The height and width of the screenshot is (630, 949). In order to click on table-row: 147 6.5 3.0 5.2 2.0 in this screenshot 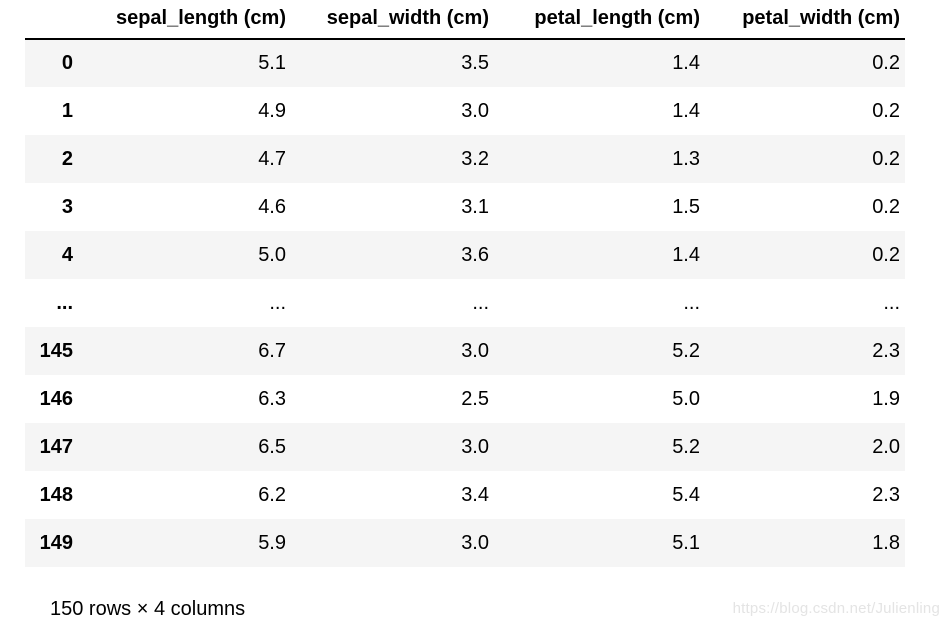, I will do `click(465, 447)`.